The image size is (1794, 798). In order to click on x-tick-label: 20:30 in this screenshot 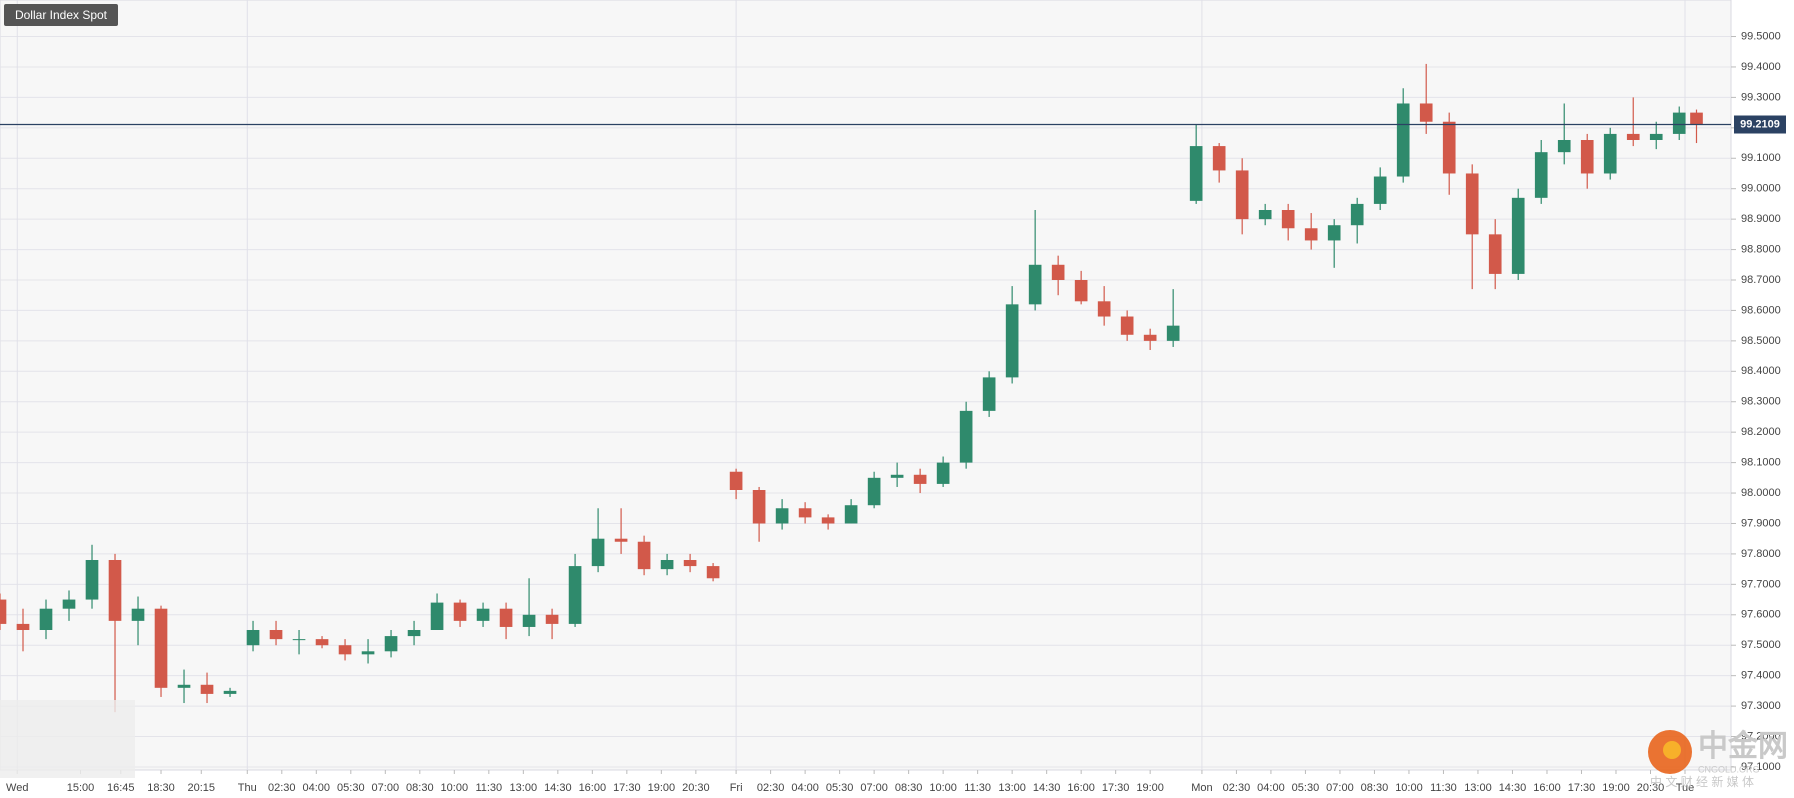, I will do `click(1651, 788)`.